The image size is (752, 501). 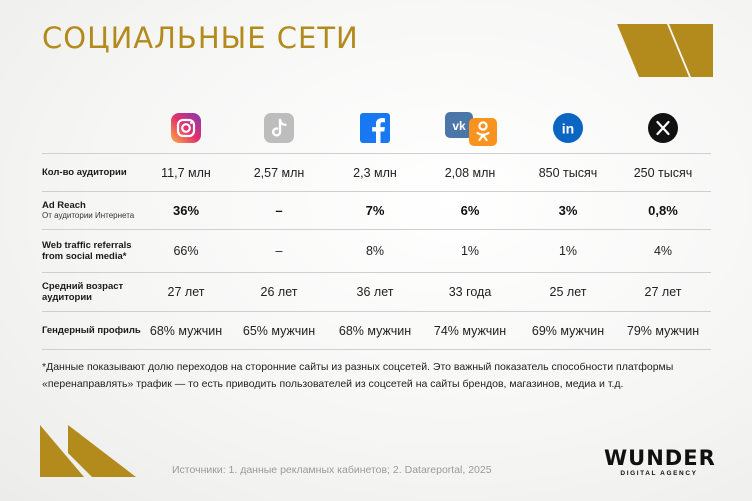 I want to click on svg-text: vk, so click(x=459, y=126).